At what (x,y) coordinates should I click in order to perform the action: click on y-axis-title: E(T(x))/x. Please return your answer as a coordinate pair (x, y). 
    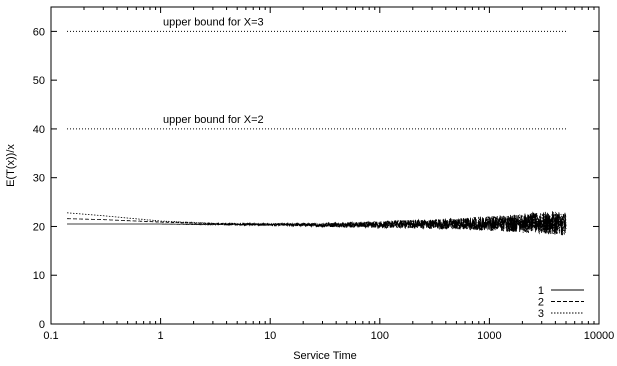
    Looking at the image, I should click on (11, 165).